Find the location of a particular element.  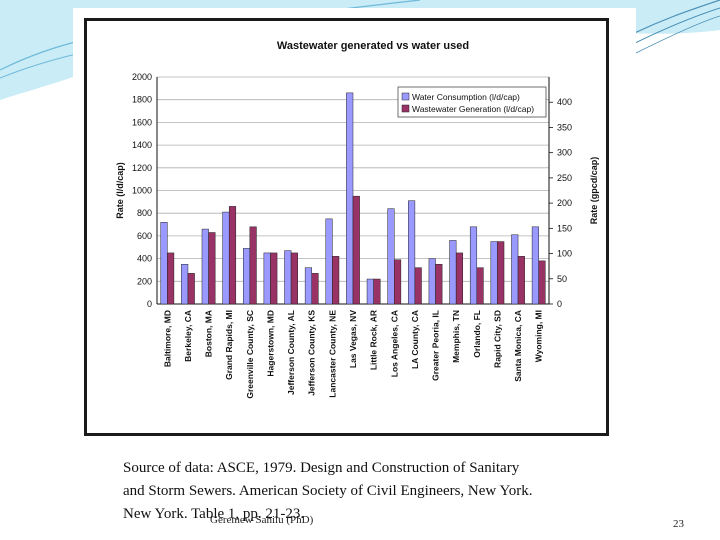

y-tick-label: 1800 is located at coordinates (142, 100).